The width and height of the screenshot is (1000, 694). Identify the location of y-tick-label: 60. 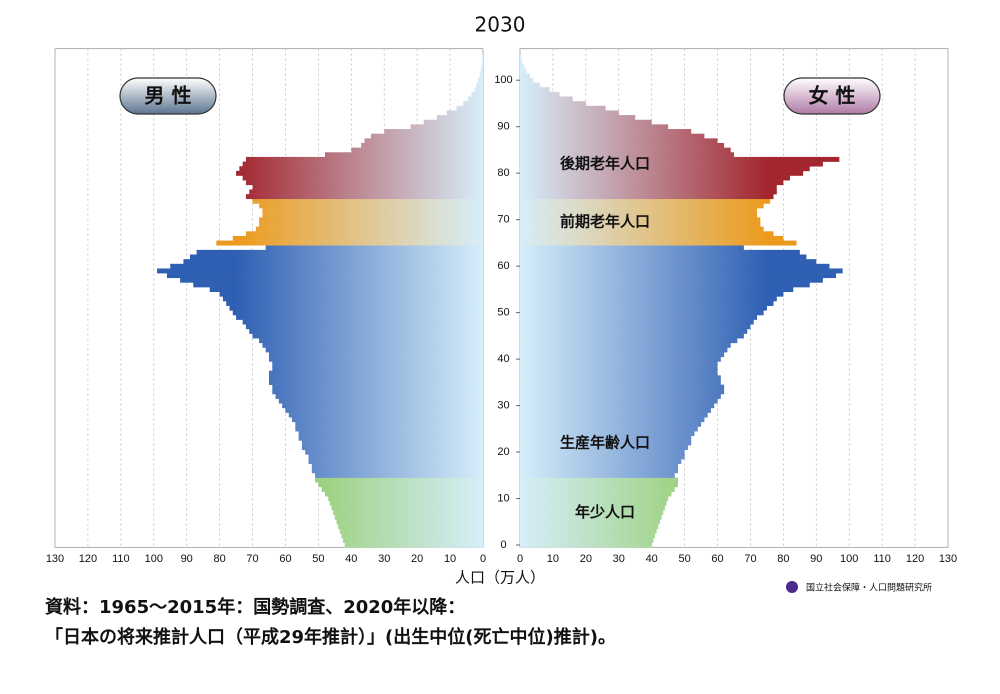
(503, 266).